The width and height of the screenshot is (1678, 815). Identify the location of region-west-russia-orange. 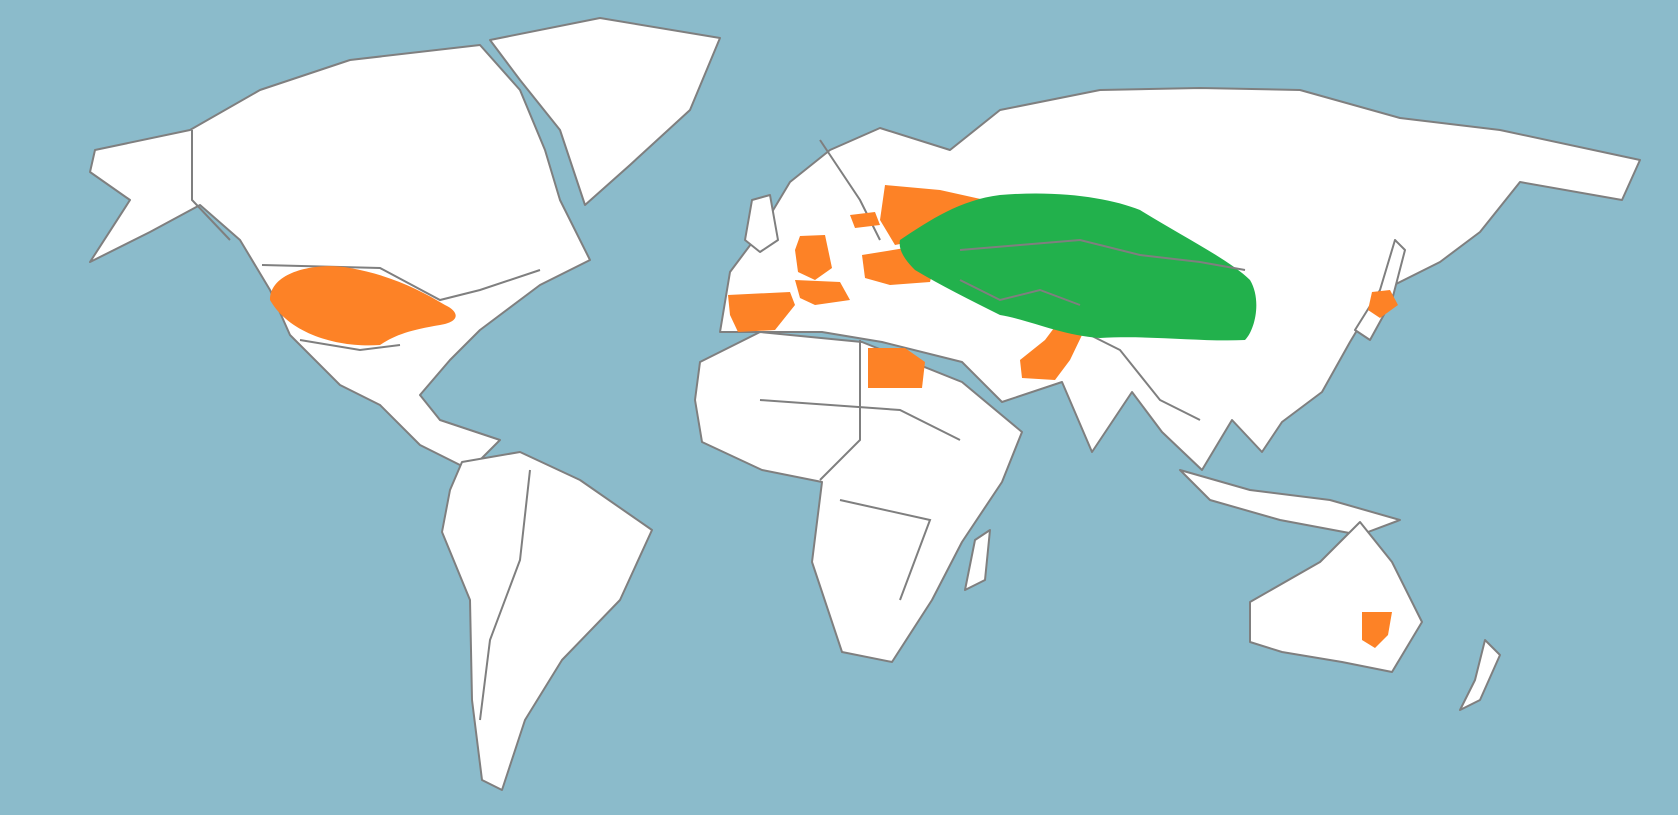
(932, 215).